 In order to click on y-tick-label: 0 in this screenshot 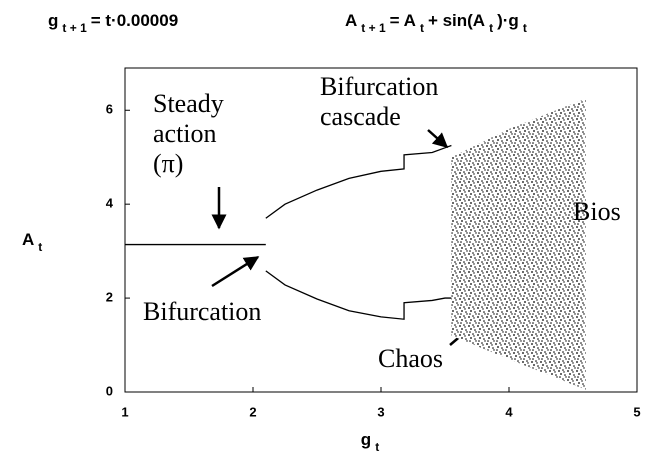, I will do `click(109, 390)`.